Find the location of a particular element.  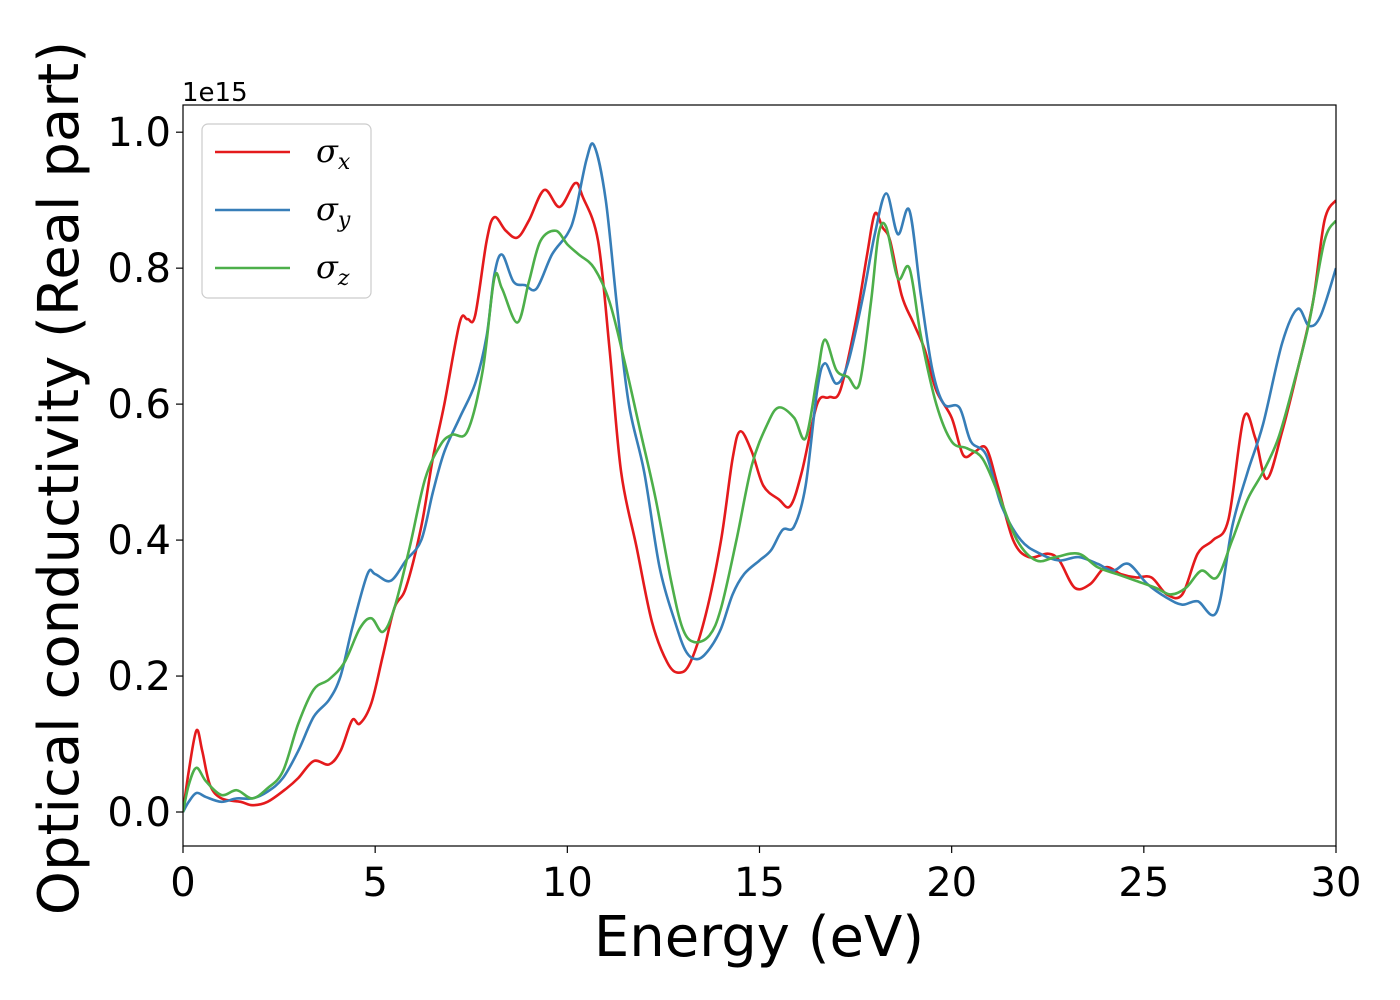

y-tick-label: 0.0 is located at coordinates (139, 813).